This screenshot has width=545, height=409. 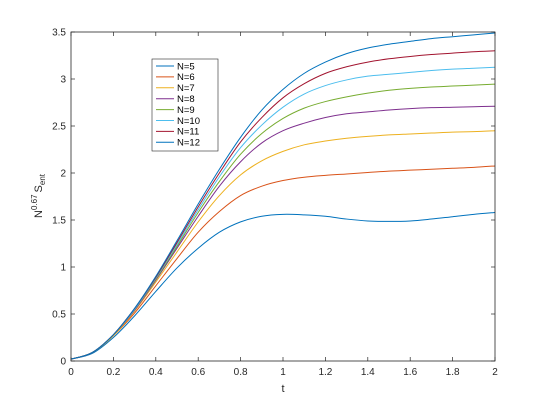 I want to click on y-axis-label-exponent: 0.67, so click(x=34, y=202).